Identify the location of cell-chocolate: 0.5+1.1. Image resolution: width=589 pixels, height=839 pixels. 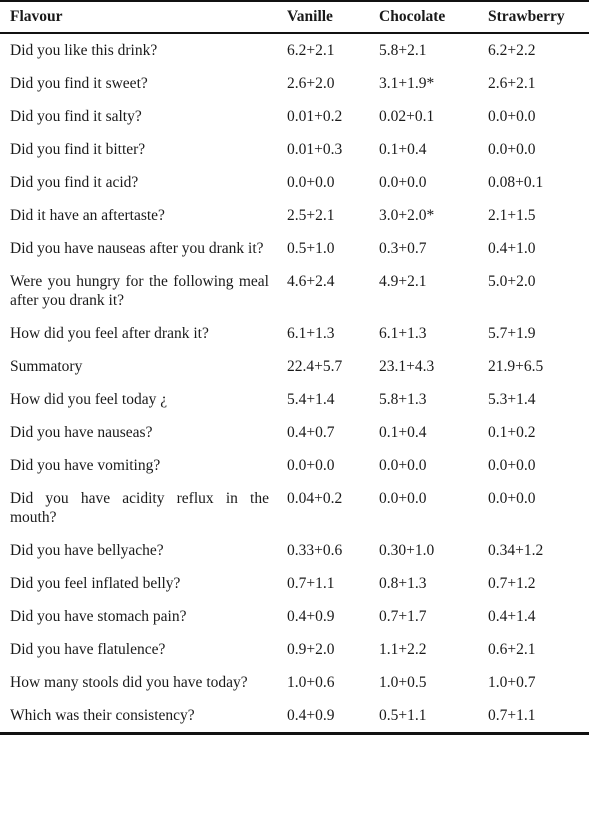
(425, 717).